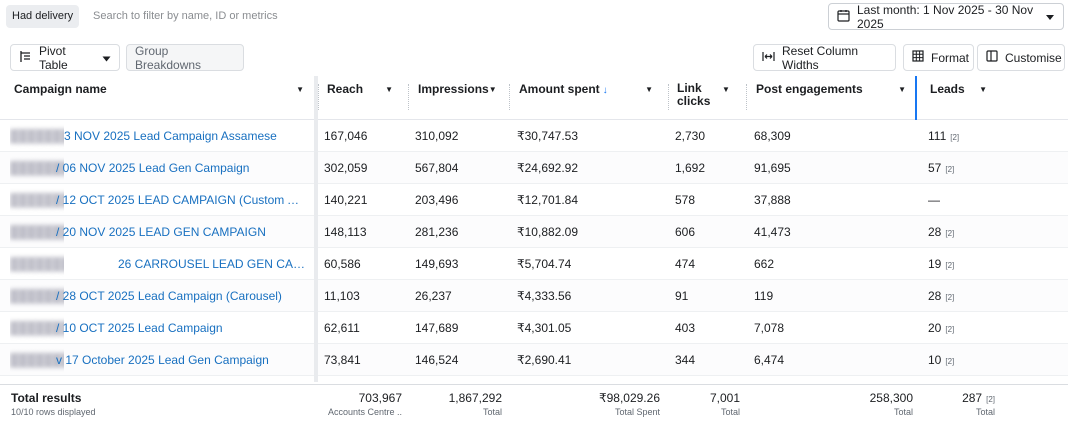 The height and width of the screenshot is (426, 1068). I want to click on link-clicks-caret: ▼, so click(730, 88).